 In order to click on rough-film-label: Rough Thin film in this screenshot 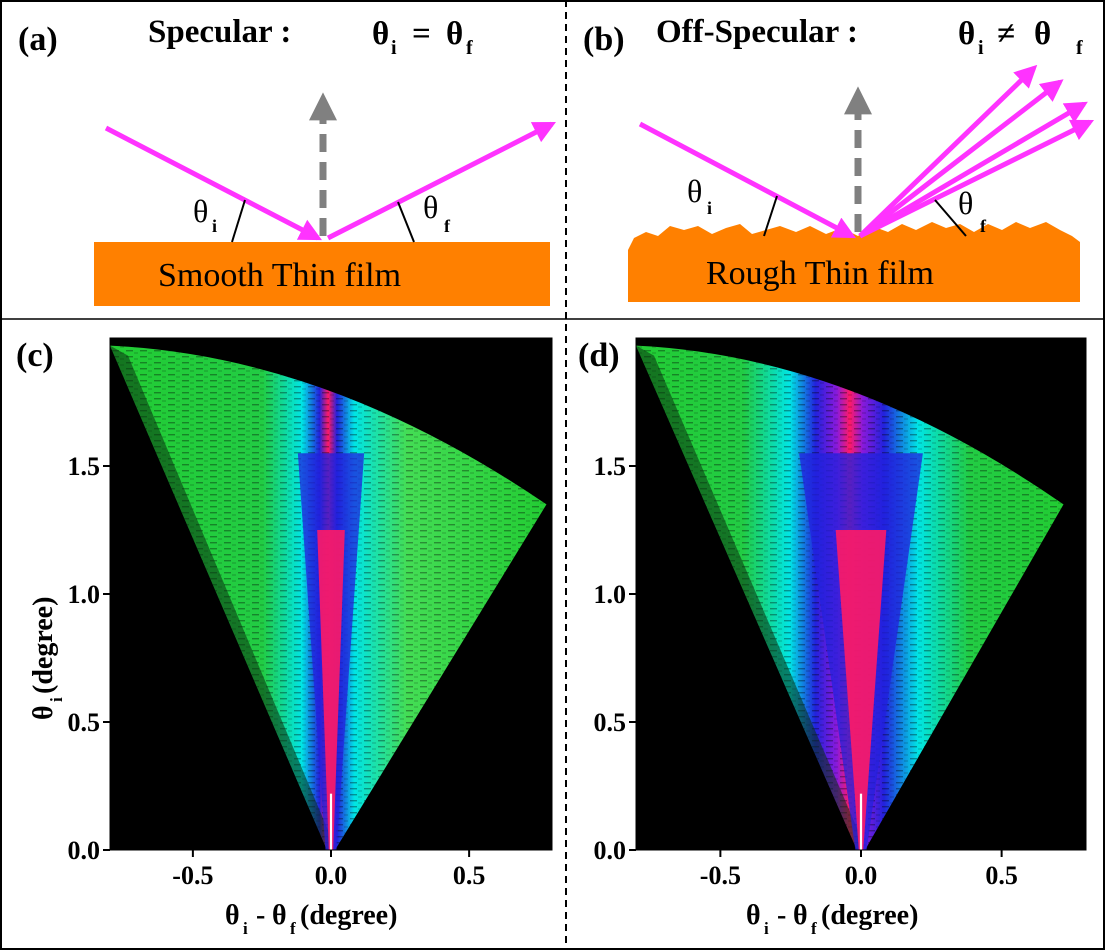, I will do `click(820, 273)`.